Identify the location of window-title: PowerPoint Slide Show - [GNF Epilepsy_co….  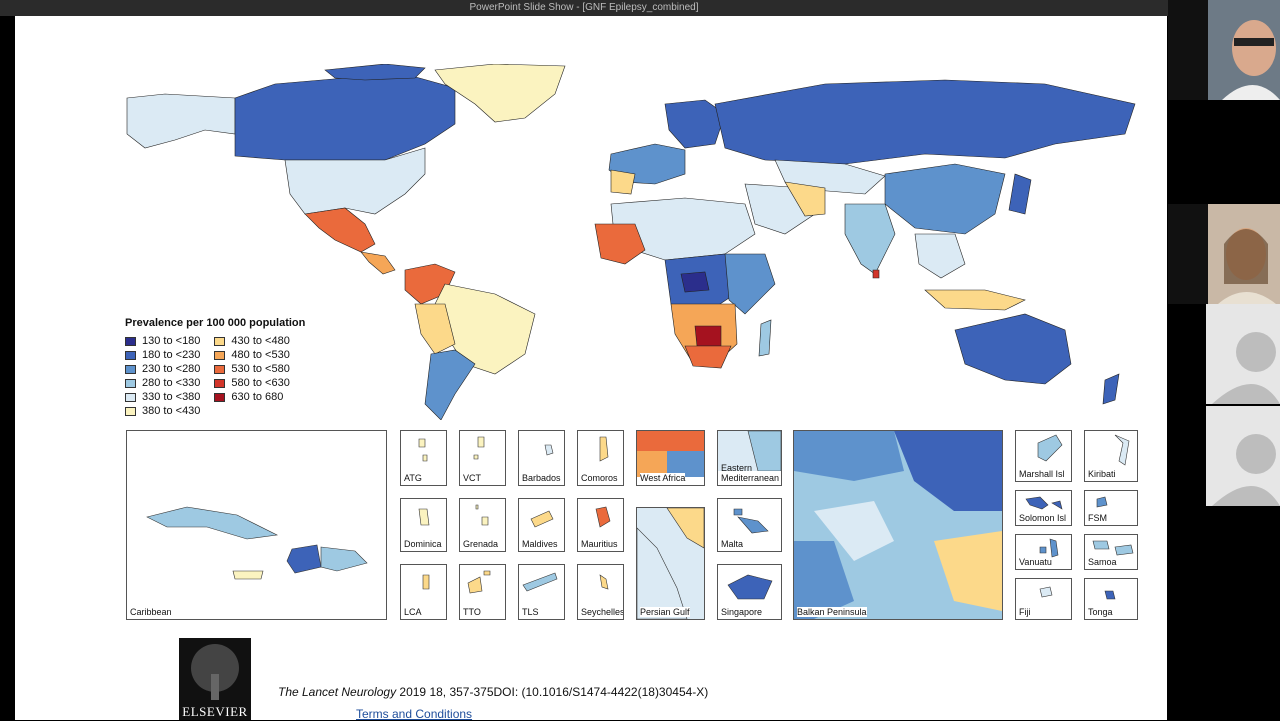
(584, 7).